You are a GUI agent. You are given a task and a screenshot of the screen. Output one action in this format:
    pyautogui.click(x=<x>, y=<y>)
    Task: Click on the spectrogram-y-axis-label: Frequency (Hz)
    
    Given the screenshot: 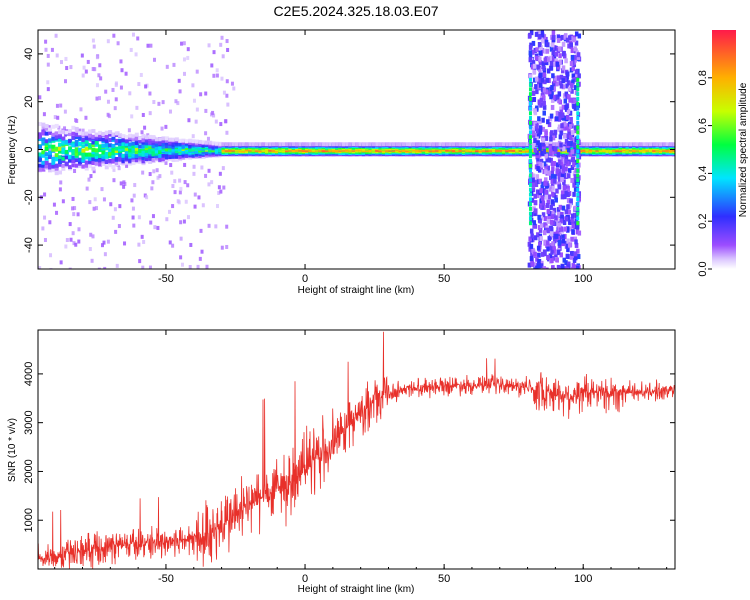 What is the action you would take?
    pyautogui.click(x=12, y=150)
    